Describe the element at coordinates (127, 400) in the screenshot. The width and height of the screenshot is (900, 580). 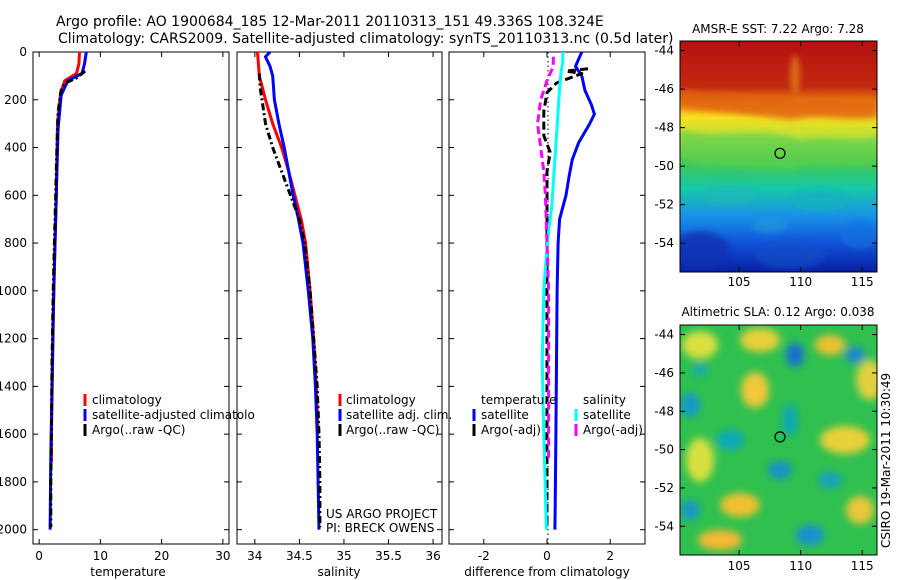
I see `temperature-legend-climatology: climatology` at that location.